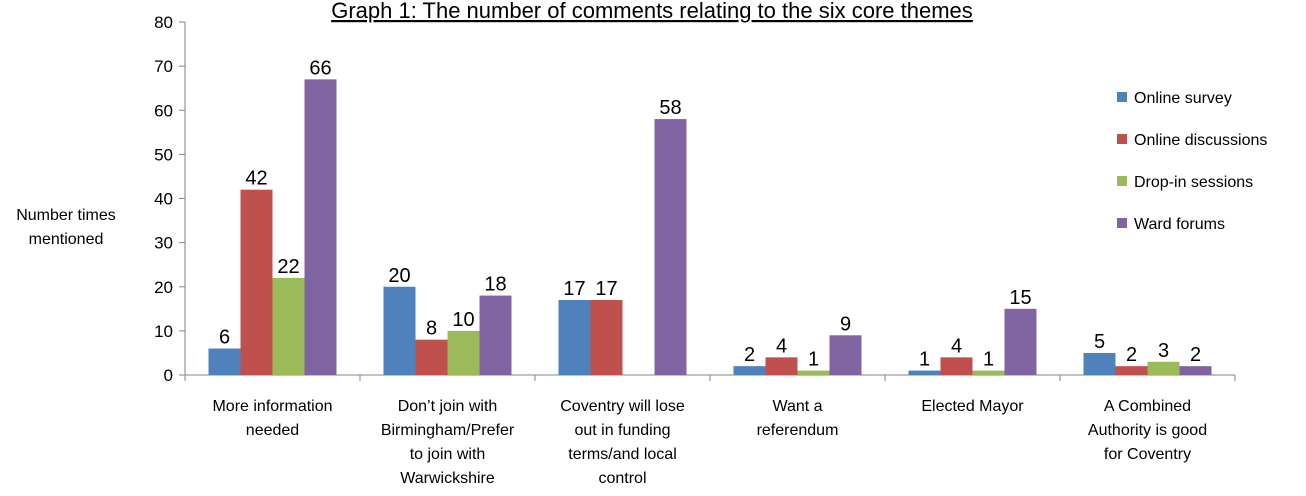 The image size is (1306, 496). What do you see at coordinates (1147, 406) in the screenshot?
I see `x-tick-label: A Combined` at bounding box center [1147, 406].